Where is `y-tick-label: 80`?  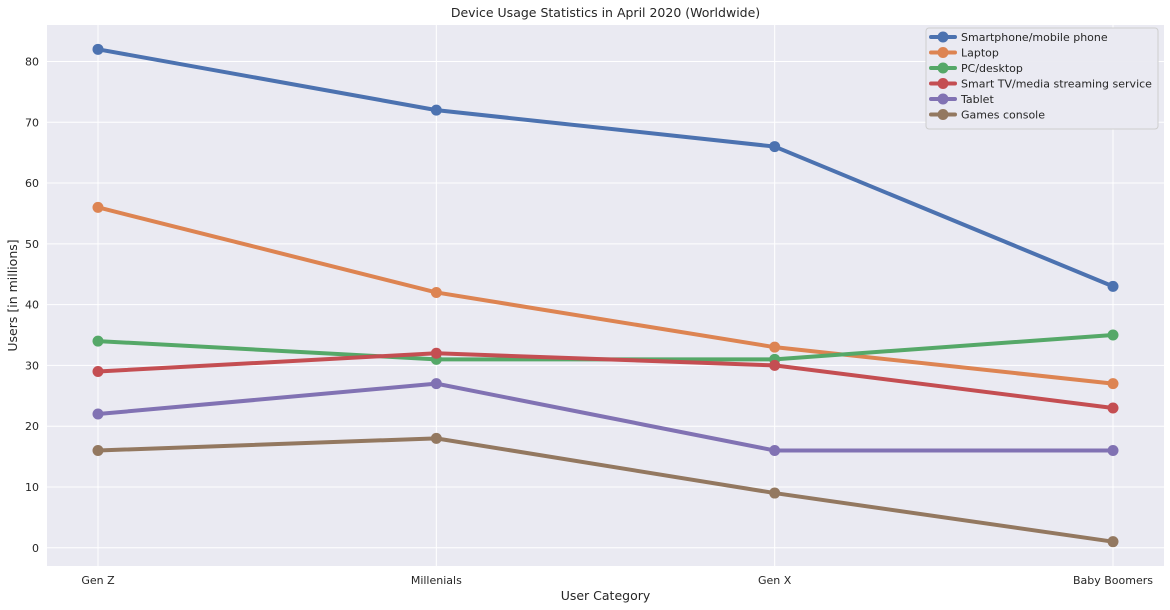
y-tick-label: 80 is located at coordinates (32, 61).